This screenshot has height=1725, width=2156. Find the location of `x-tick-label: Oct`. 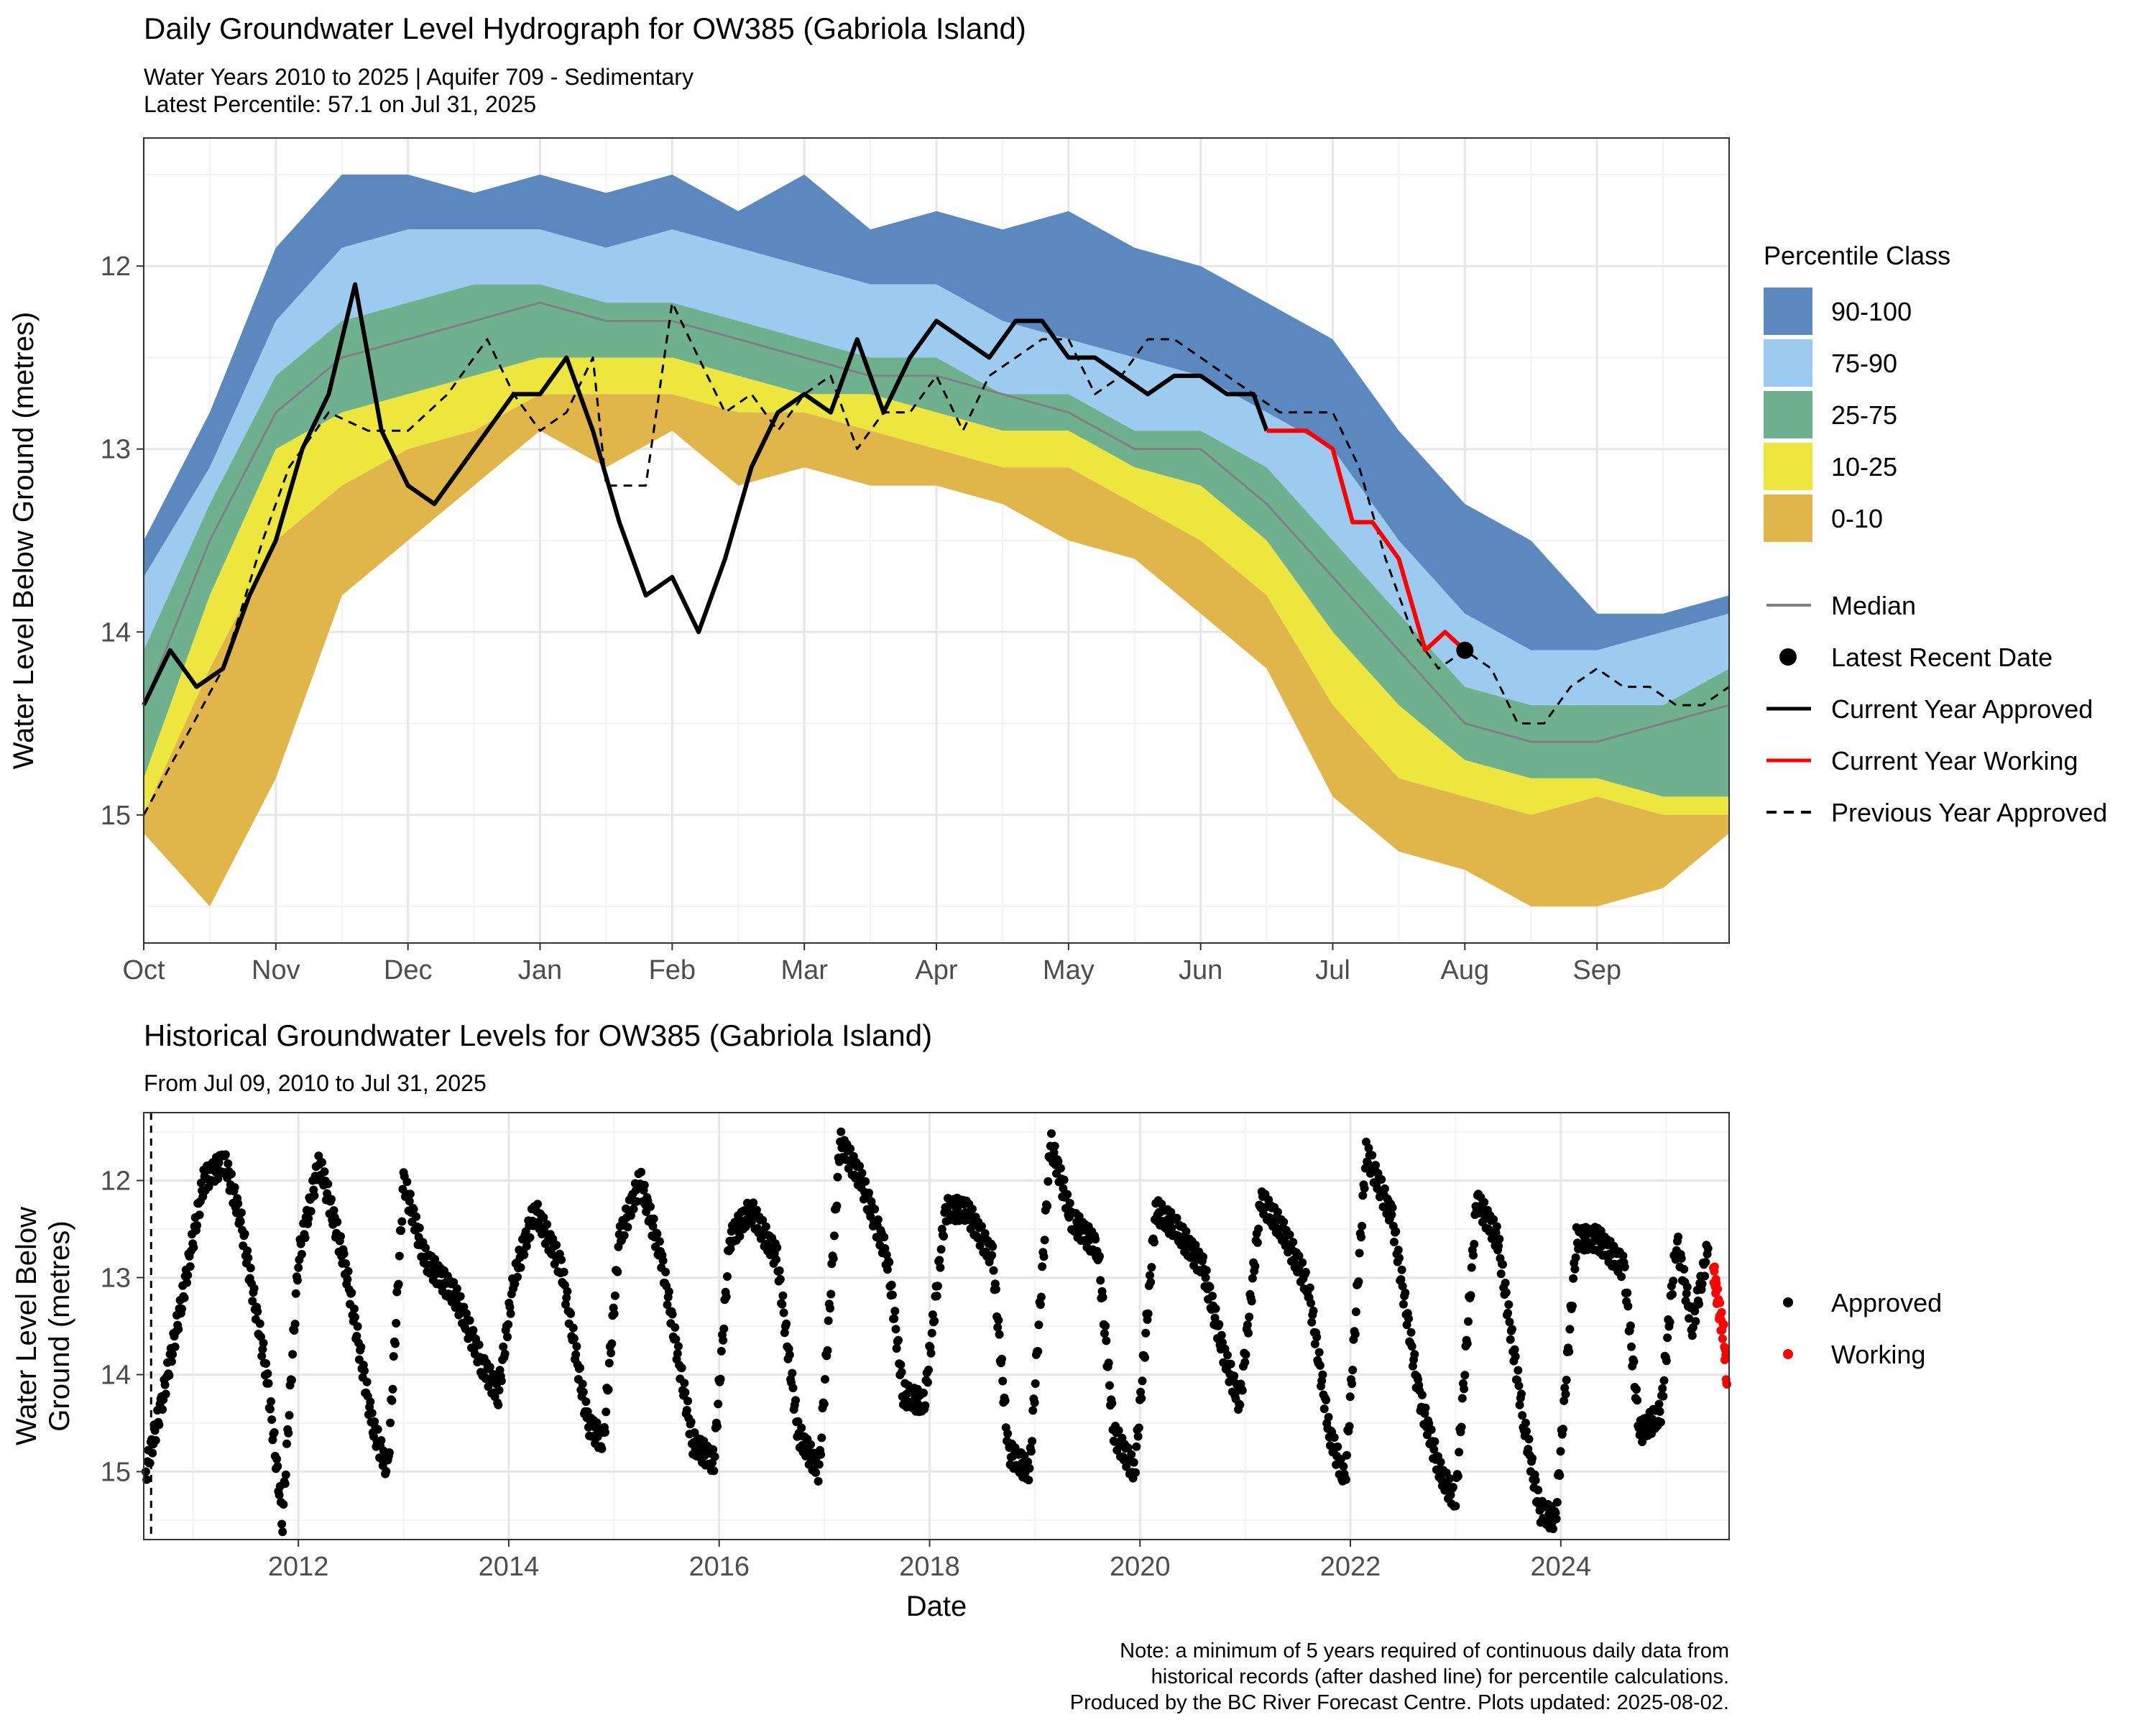

x-tick-label: Oct is located at coordinates (143, 970).